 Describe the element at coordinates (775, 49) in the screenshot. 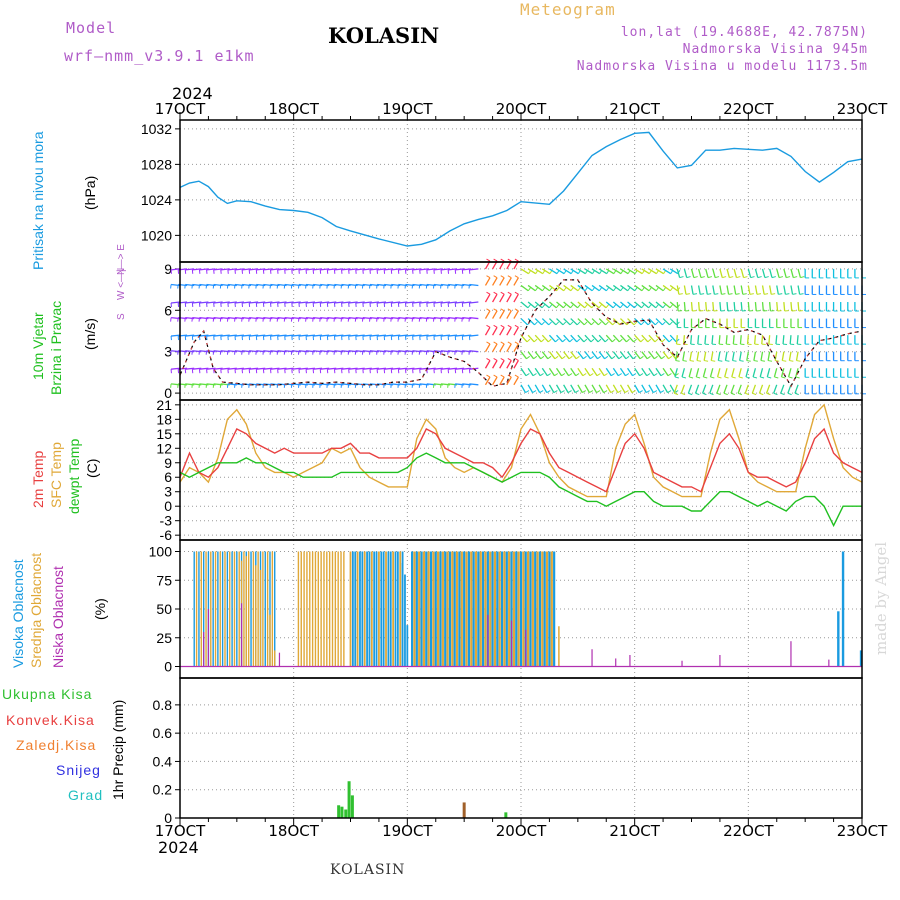

I see `elevation: Nadmorska Visina 945m` at that location.